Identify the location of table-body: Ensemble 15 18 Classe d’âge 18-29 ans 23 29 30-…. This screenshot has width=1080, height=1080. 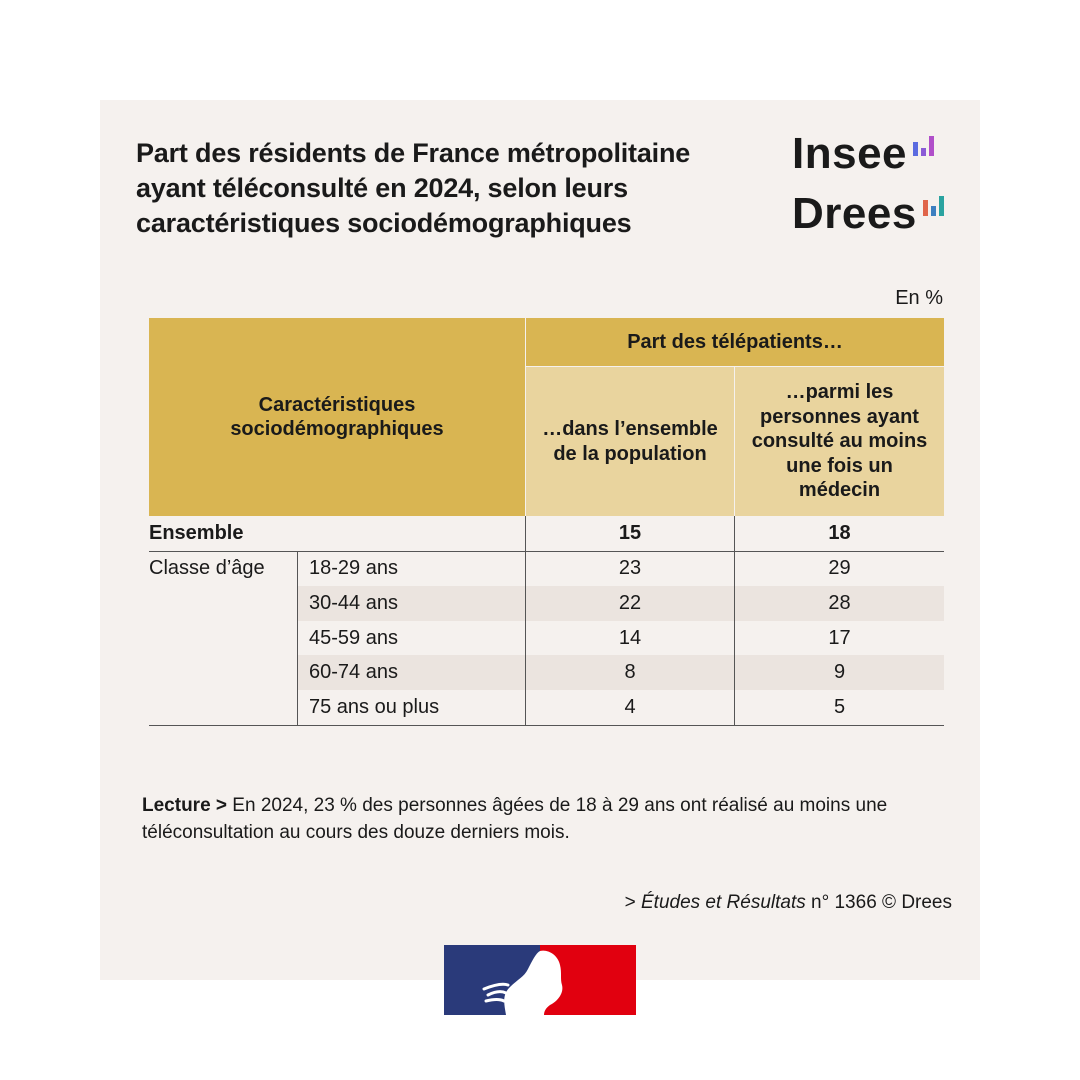
(546, 621).